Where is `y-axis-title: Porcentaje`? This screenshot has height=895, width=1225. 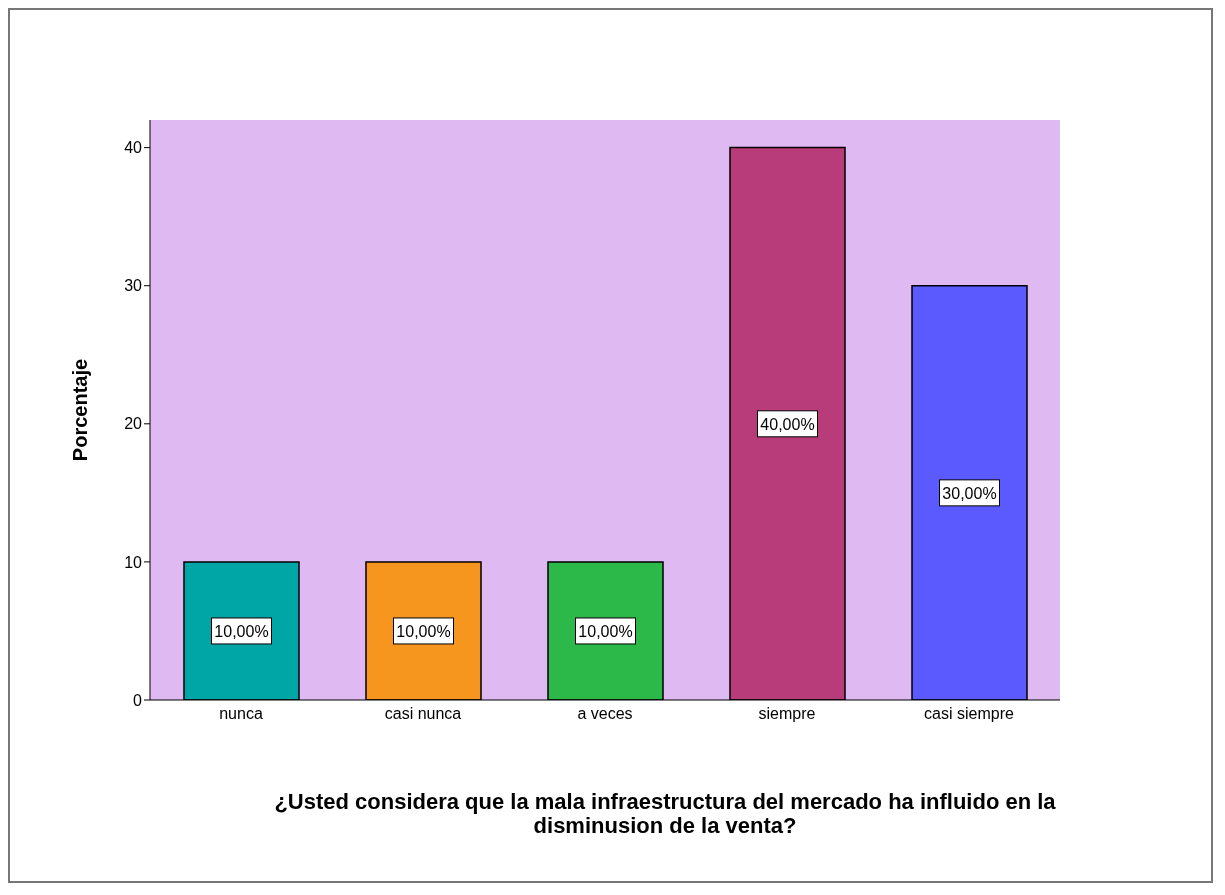
y-axis-title: Porcentaje is located at coordinates (80, 410).